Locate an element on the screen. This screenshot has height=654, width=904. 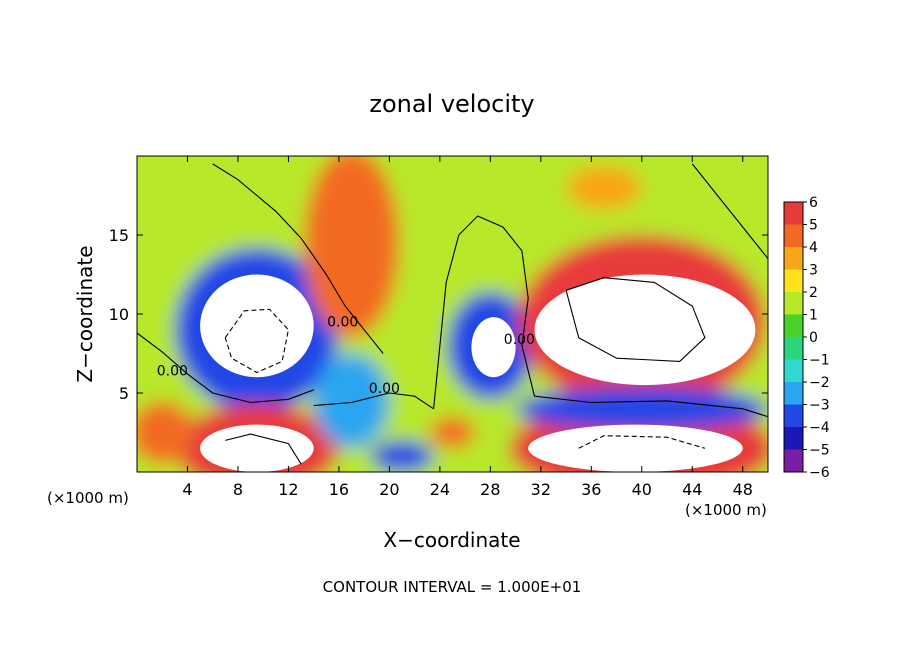
x-tick-label-6: 28 is located at coordinates (490, 489).